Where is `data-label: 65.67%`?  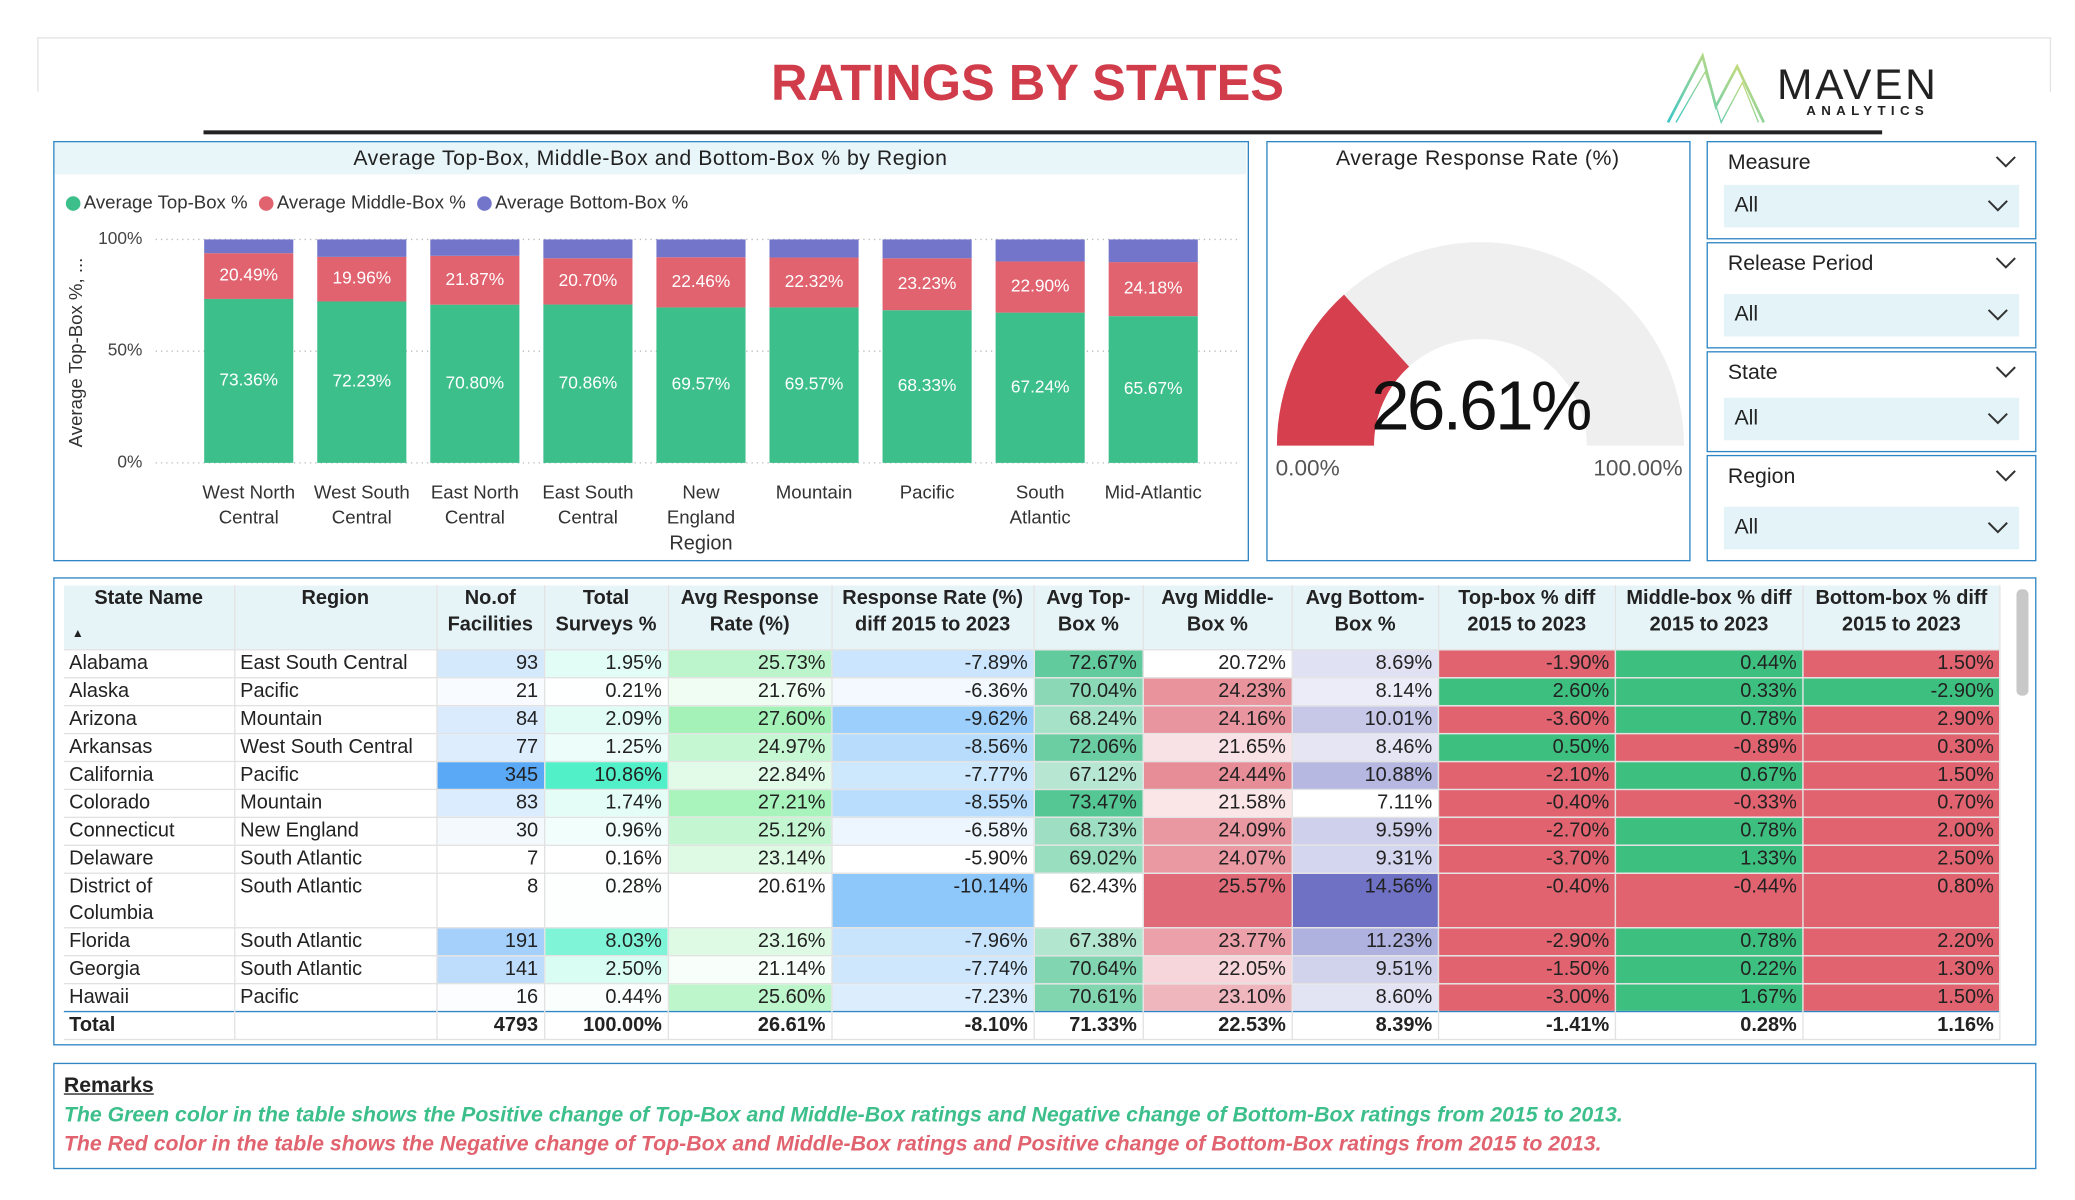
data-label: 65.67% is located at coordinates (1153, 388).